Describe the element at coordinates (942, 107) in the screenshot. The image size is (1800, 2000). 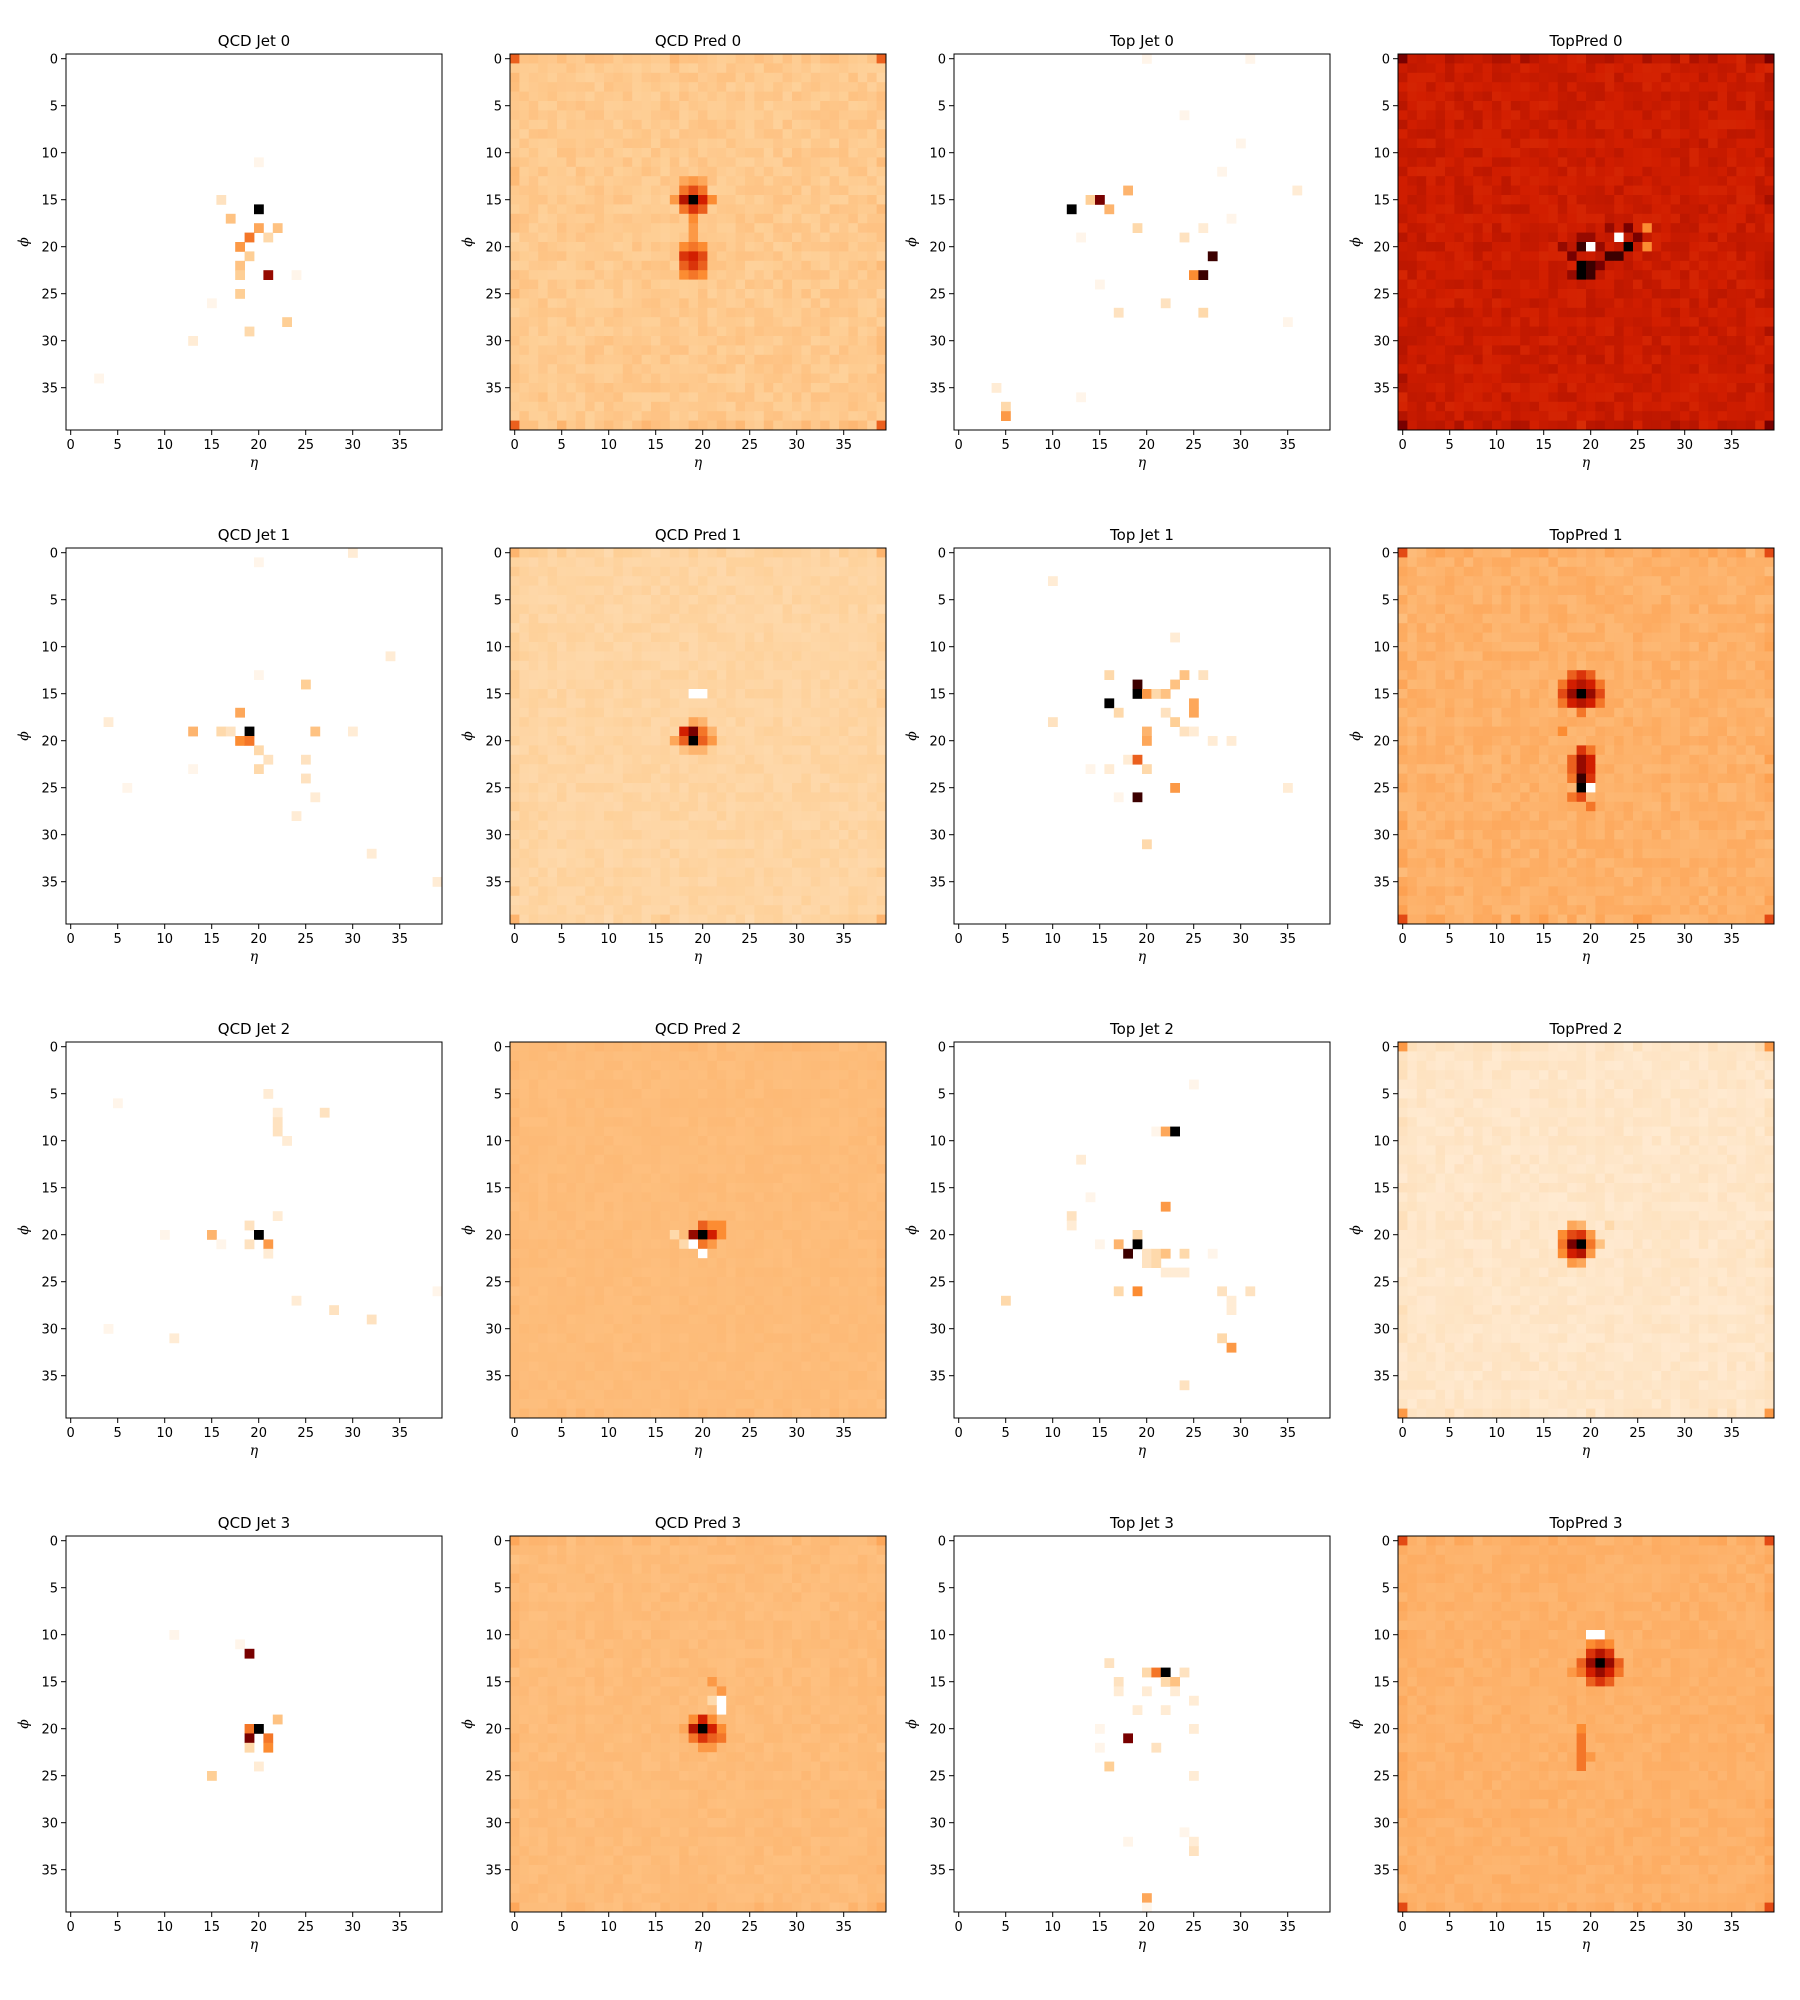
I see `y-tick-label: 5` at that location.